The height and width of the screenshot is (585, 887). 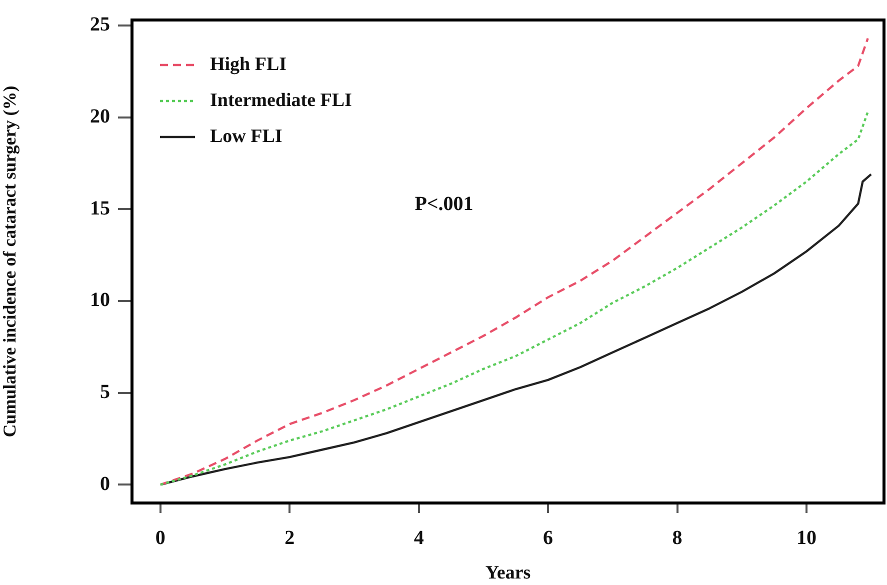 I want to click on annotation: P<.001, so click(x=444, y=204).